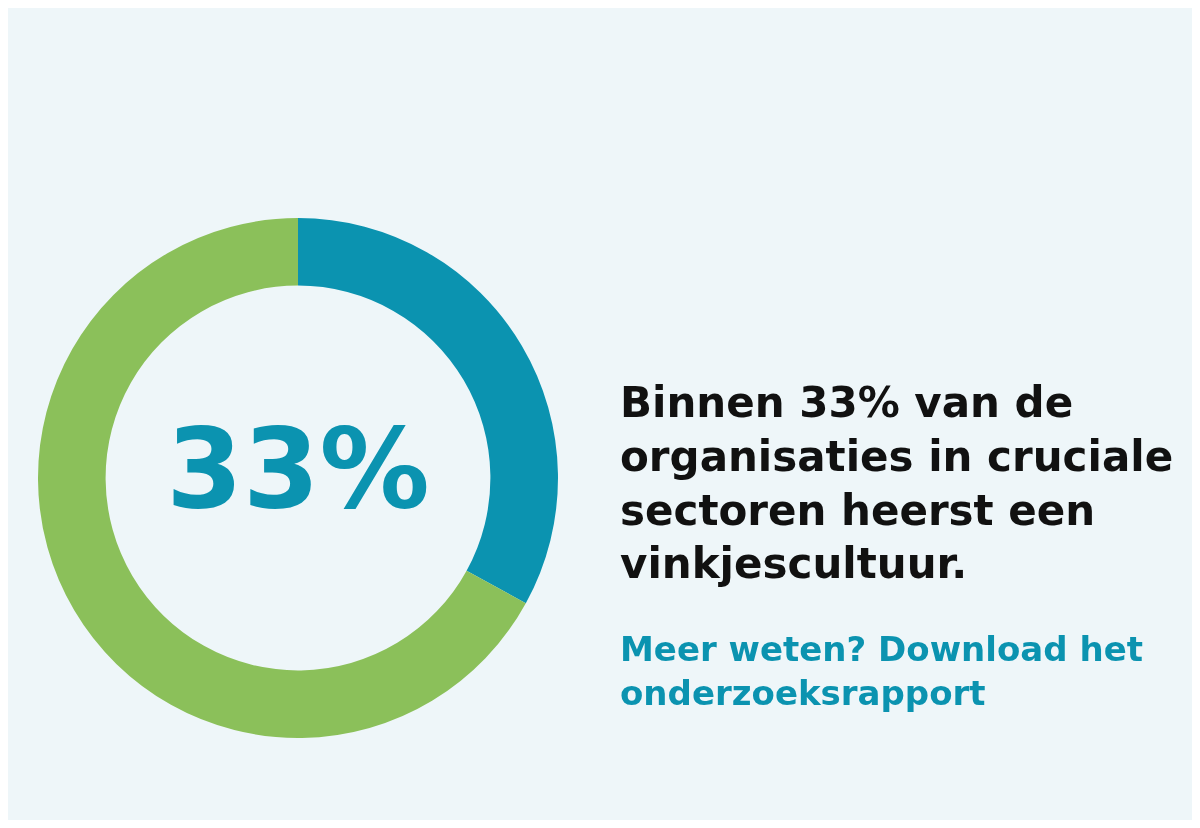  Describe the element at coordinates (298, 468) in the screenshot. I see `data-label: 33%` at that location.